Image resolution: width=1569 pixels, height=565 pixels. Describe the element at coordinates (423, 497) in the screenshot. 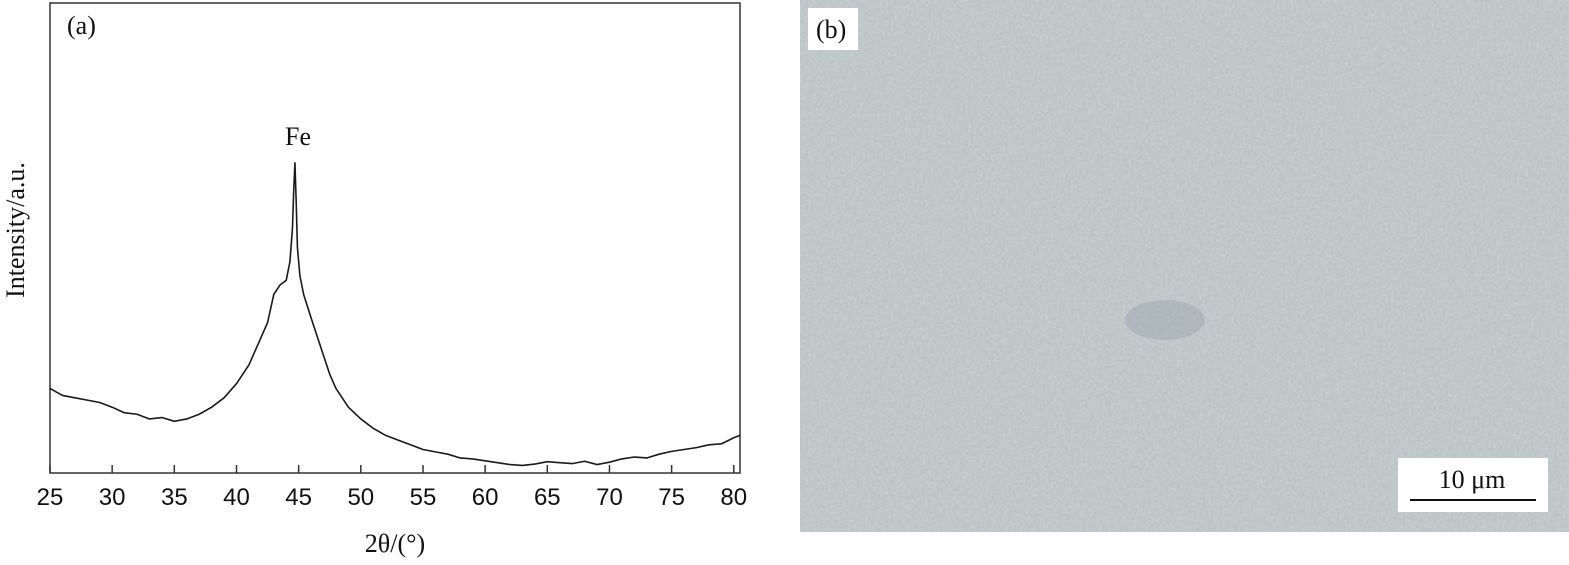

I see `x-tick-label: 55` at that location.